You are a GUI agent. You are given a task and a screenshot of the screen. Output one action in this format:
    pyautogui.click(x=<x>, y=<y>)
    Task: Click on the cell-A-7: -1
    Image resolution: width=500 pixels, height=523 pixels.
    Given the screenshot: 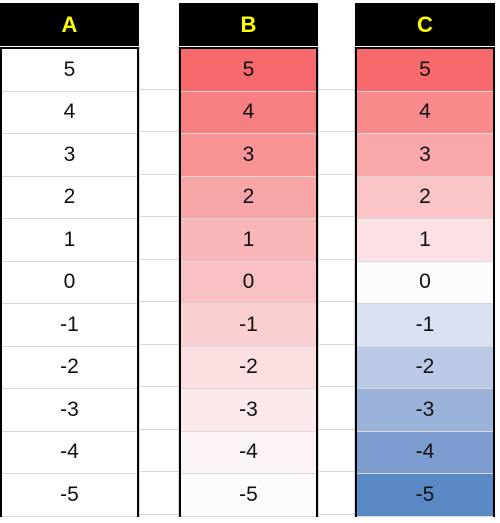 What is the action you would take?
    pyautogui.click(x=69, y=325)
    